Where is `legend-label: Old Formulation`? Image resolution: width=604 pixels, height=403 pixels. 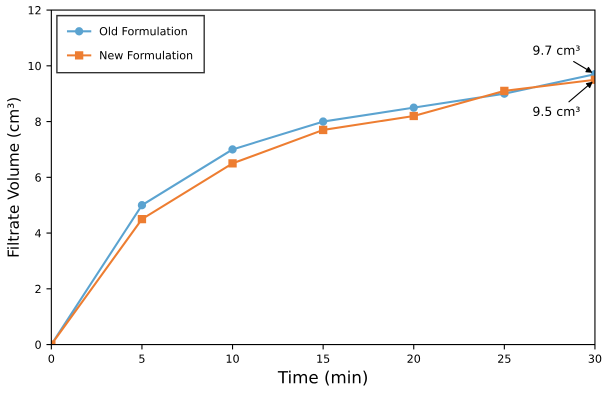 legend-label: Old Formulation is located at coordinates (143, 31).